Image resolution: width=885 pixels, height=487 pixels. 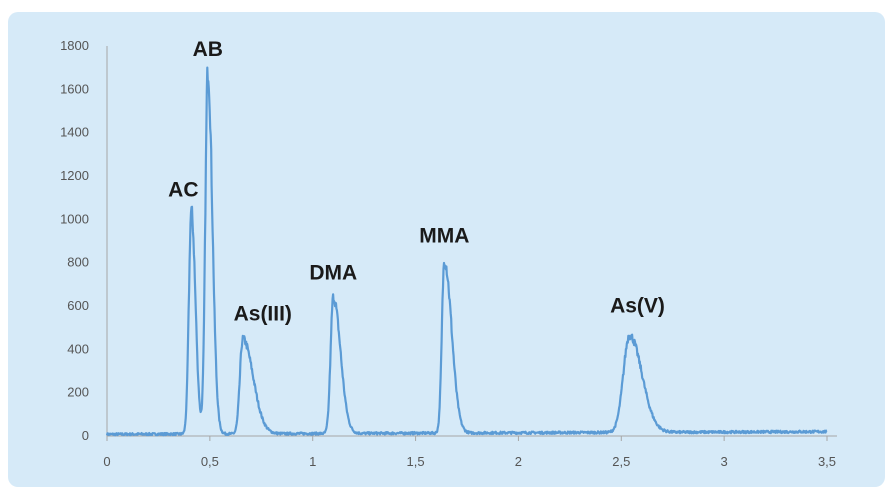 What do you see at coordinates (74, 45) in the screenshot?
I see `y-tick-label: 1800` at bounding box center [74, 45].